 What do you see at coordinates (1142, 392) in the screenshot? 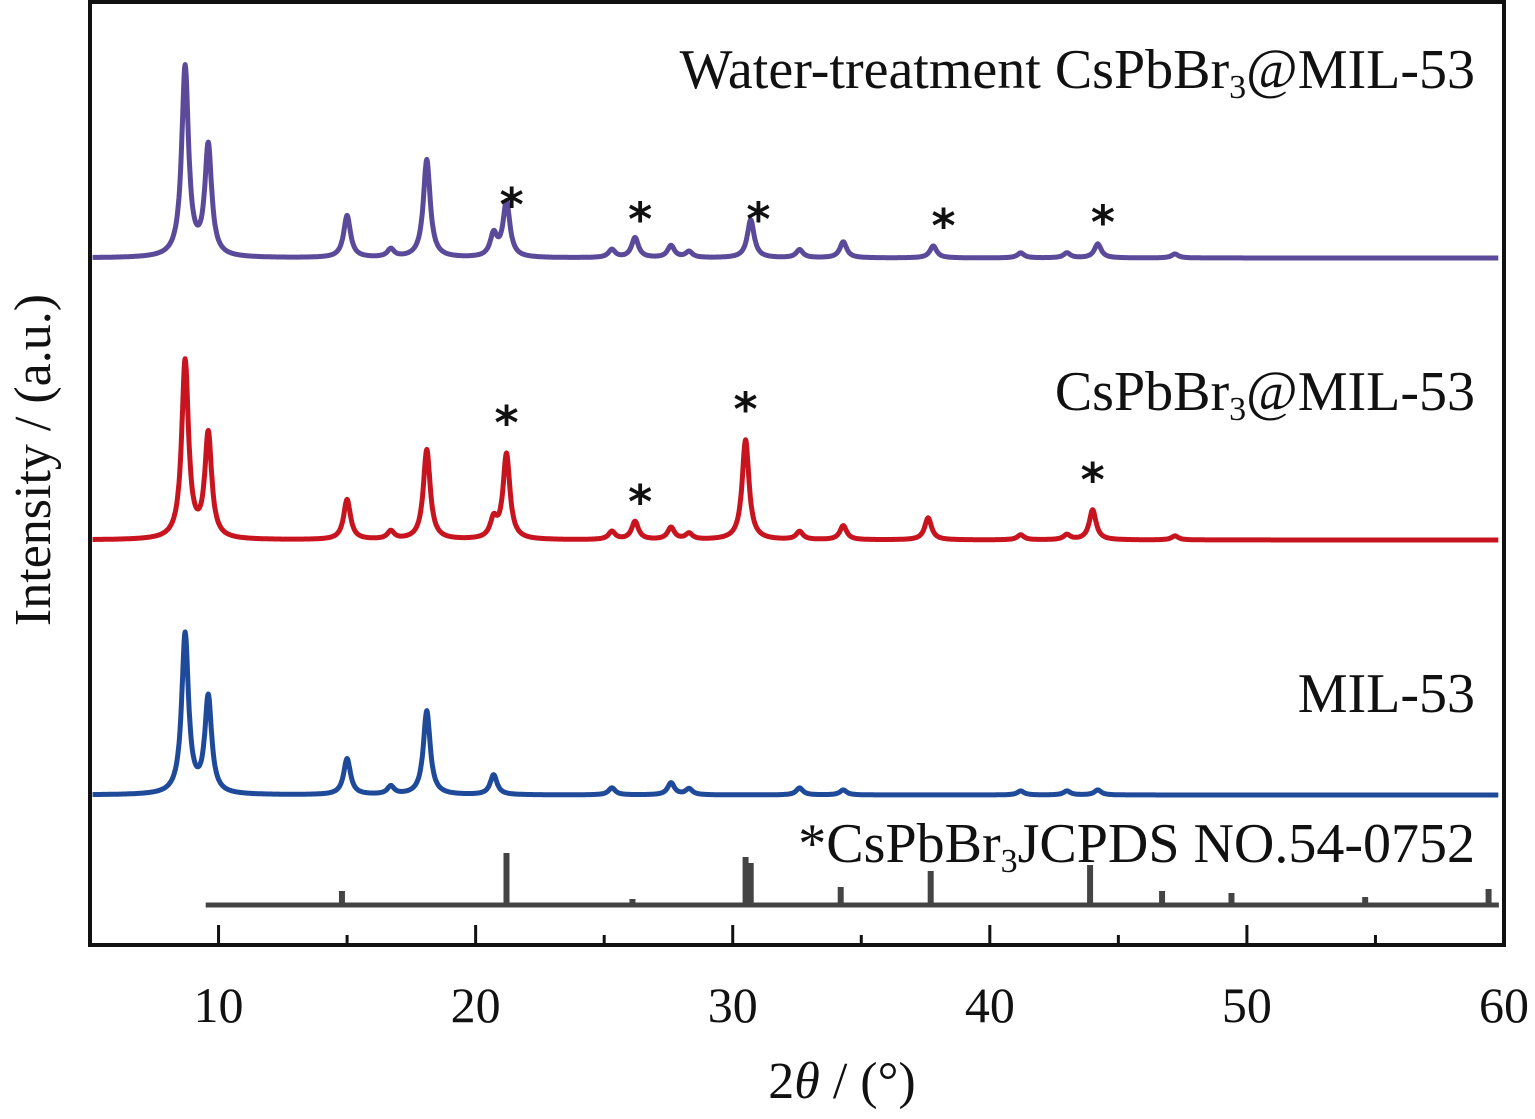
I see `series-label-main: CsPbBr` at bounding box center [1142, 392].